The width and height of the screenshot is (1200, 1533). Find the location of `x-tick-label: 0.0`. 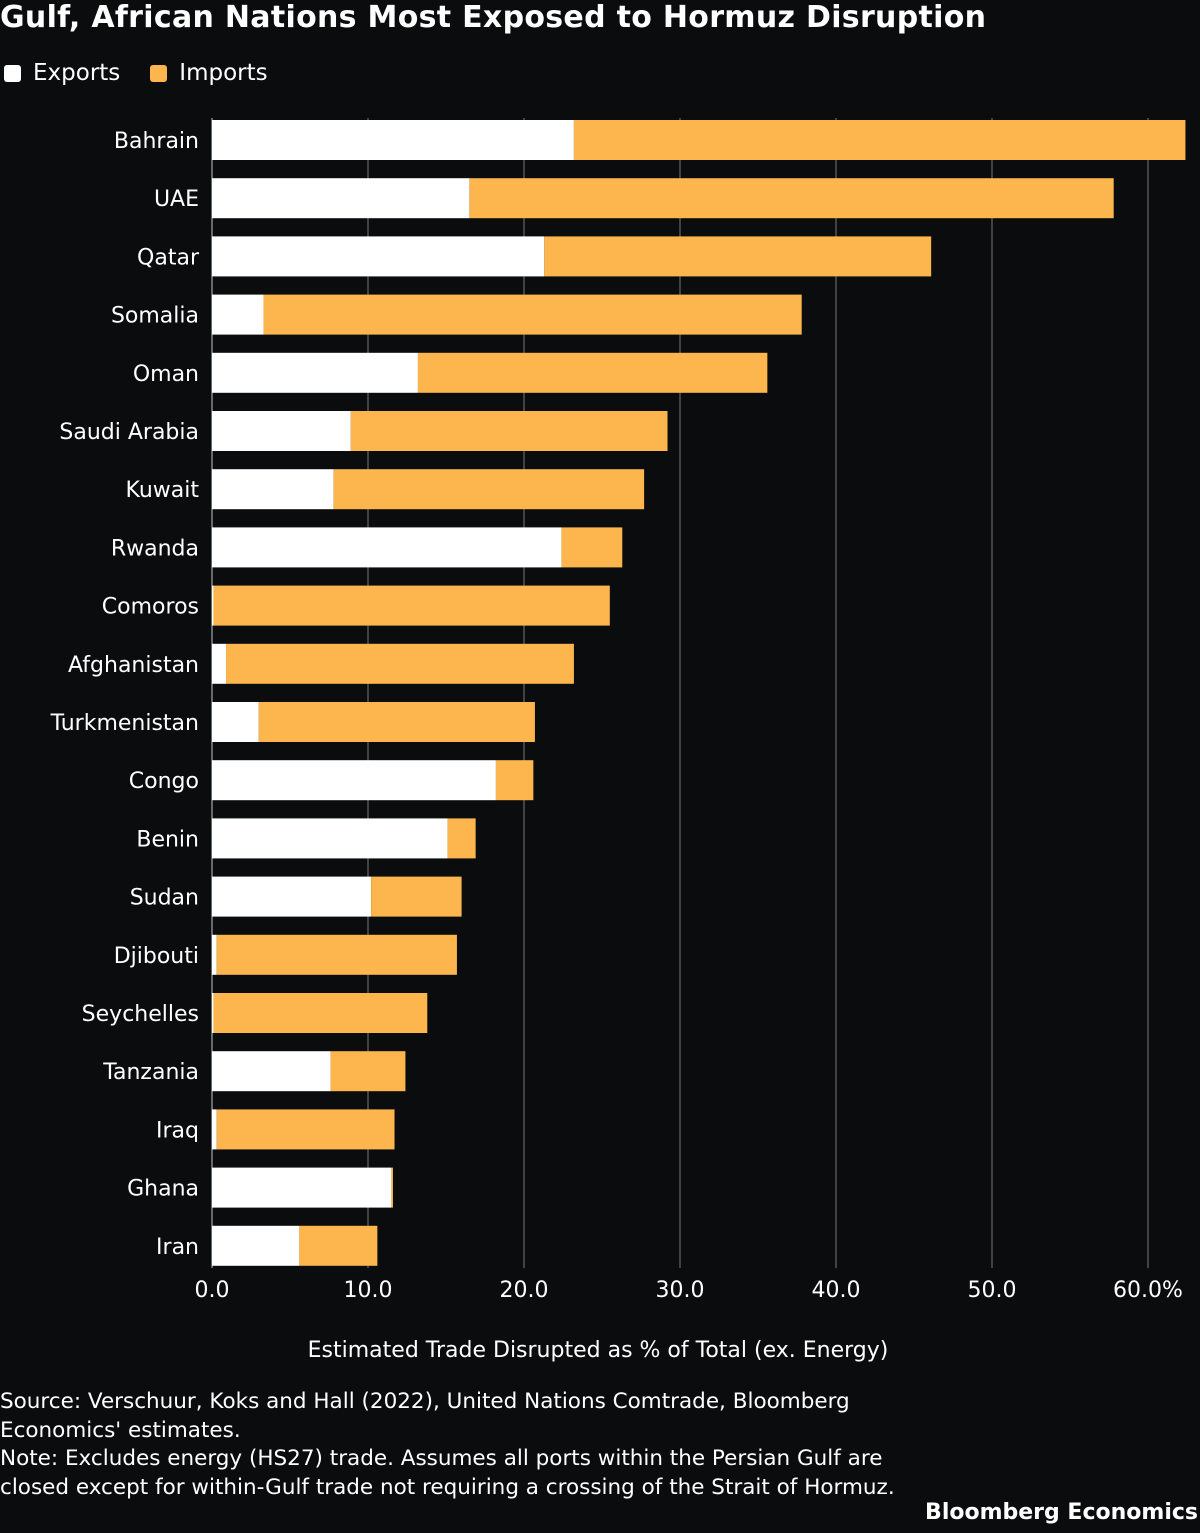

x-tick-label: 0.0 is located at coordinates (212, 1290).